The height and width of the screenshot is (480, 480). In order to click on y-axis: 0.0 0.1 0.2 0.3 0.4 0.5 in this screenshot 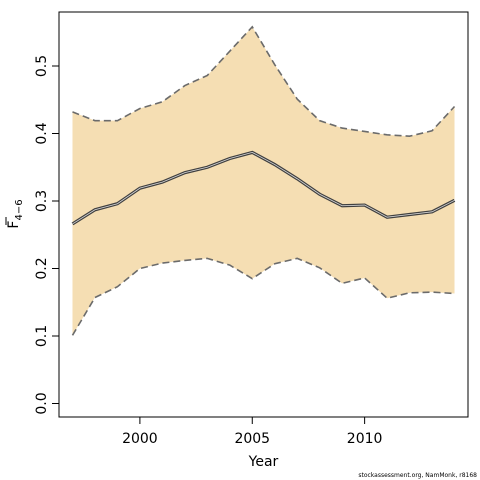, I will do `click(47, 235)`.